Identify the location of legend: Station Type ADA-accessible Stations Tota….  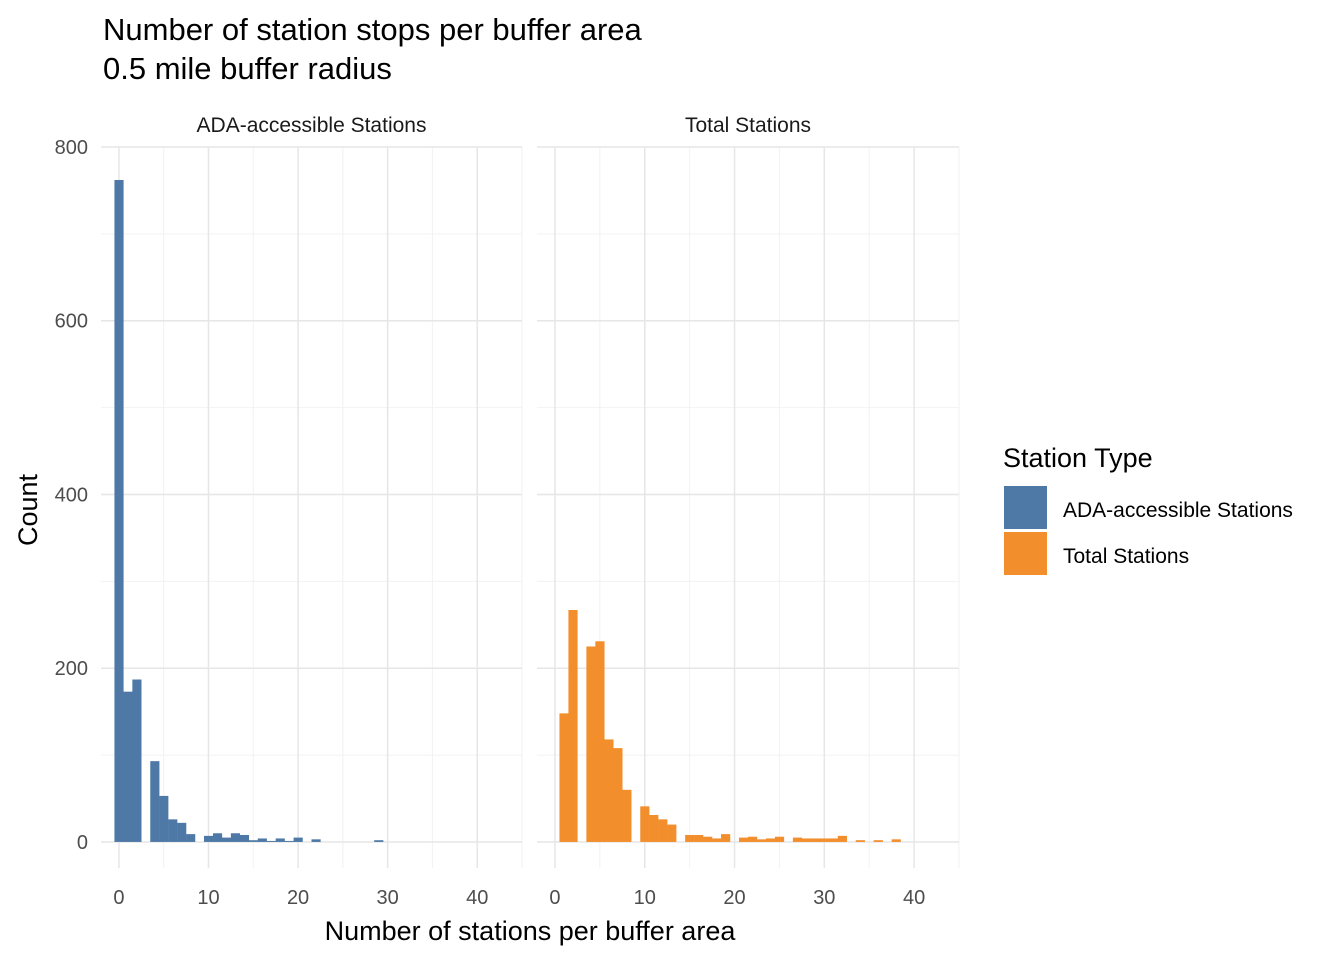
(1148, 509).